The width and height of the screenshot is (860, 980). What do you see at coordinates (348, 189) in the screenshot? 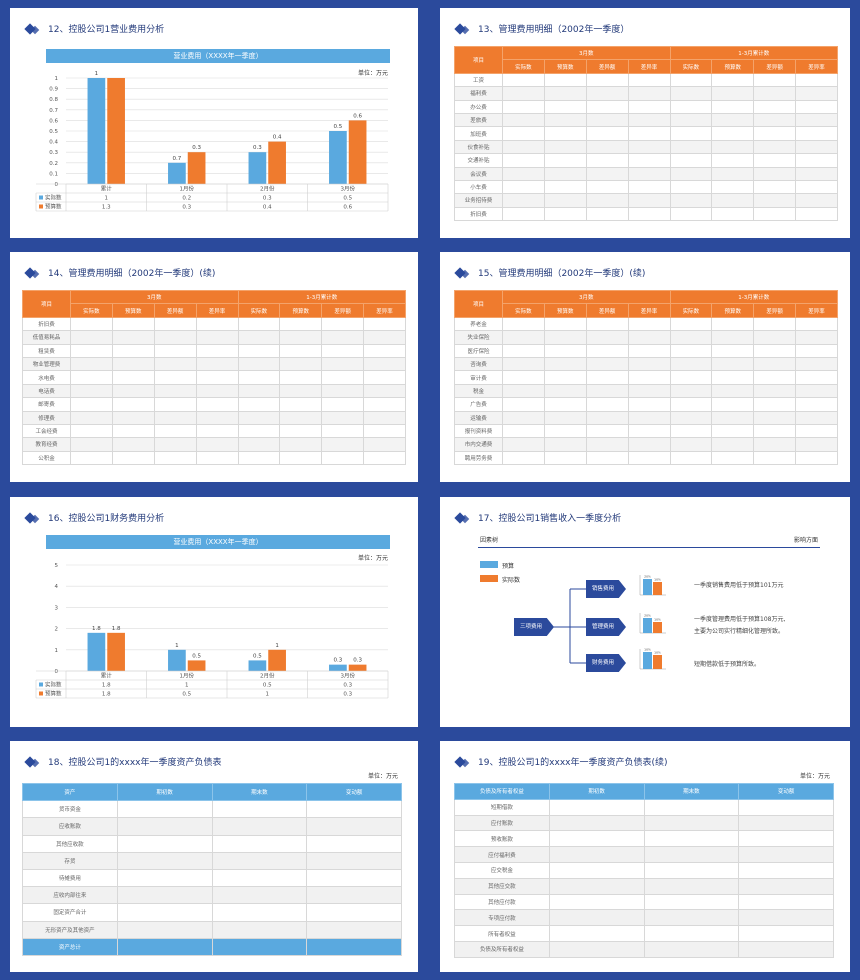
I see `x-category-label: 3月份` at bounding box center [348, 189].